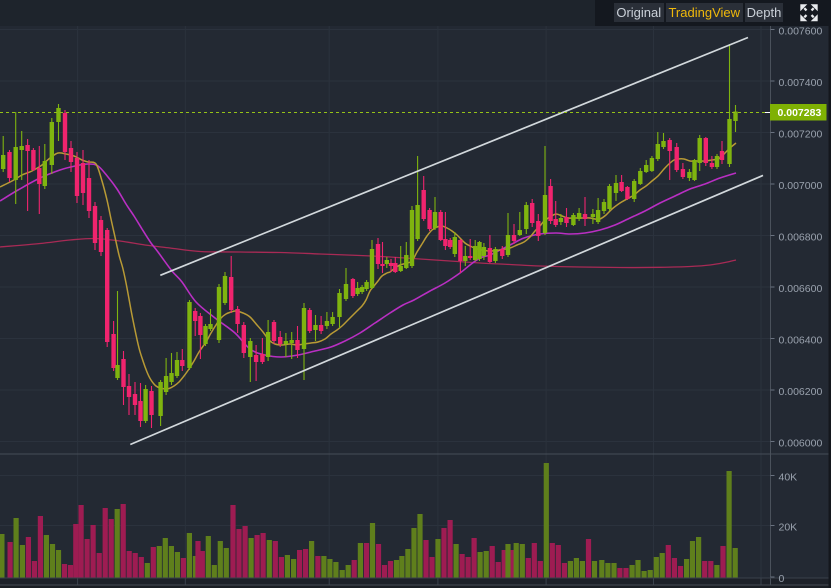 Image resolution: width=831 pixels, height=588 pixels. Describe the element at coordinates (801, 392) in the screenshot. I see `svg-text: 0.006200` at that location.